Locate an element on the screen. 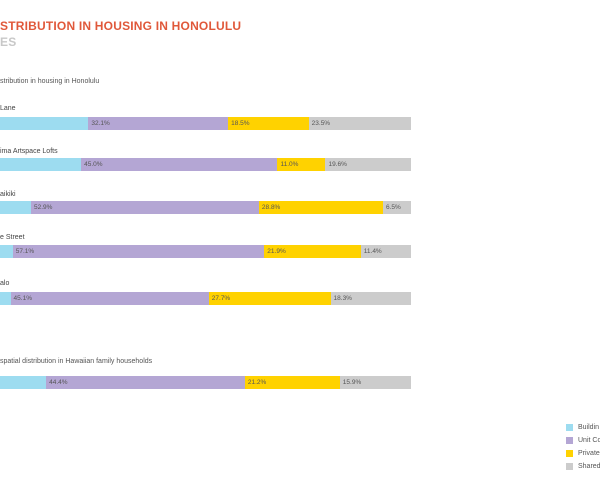 This screenshot has height=500, width=600. stacked-bar: 45.1% 27.7% 18.3% is located at coordinates (205, 298).